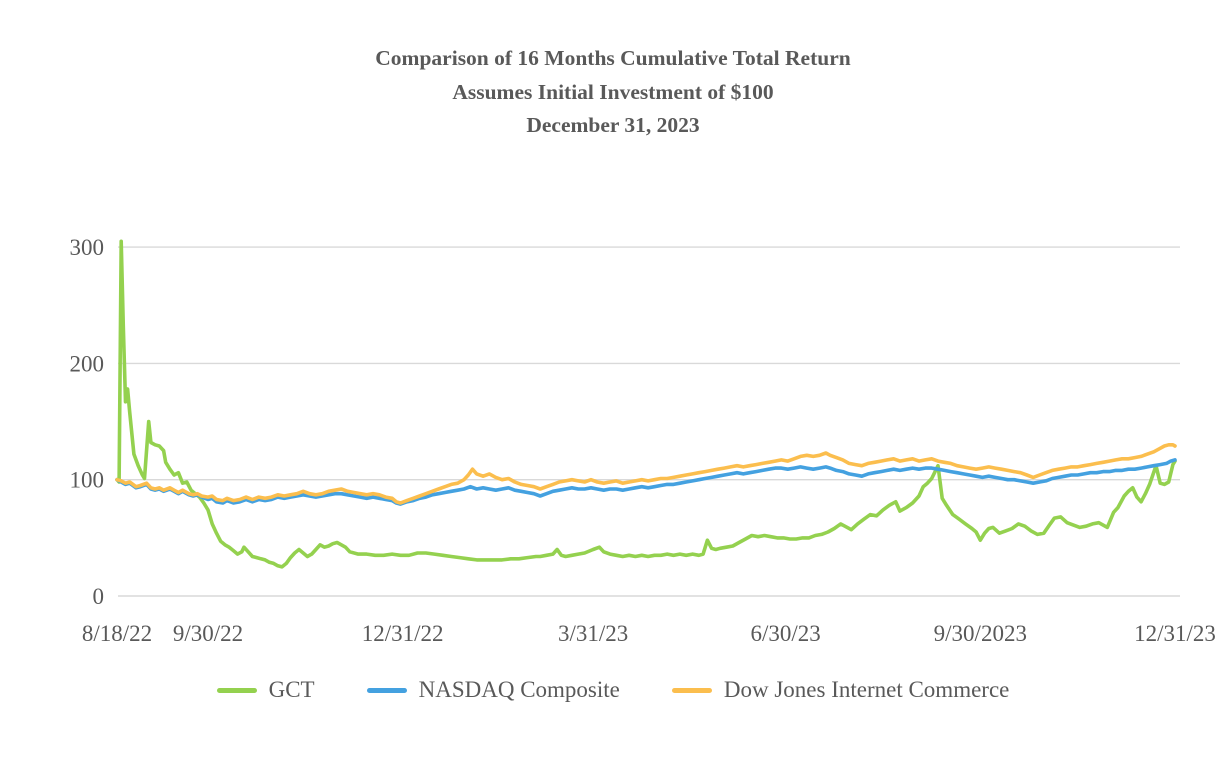 Image resolution: width=1226 pixels, height=760 pixels. Describe the element at coordinates (786, 633) in the screenshot. I see `x-axis-label-6-30-23: 6/30/23` at that location.